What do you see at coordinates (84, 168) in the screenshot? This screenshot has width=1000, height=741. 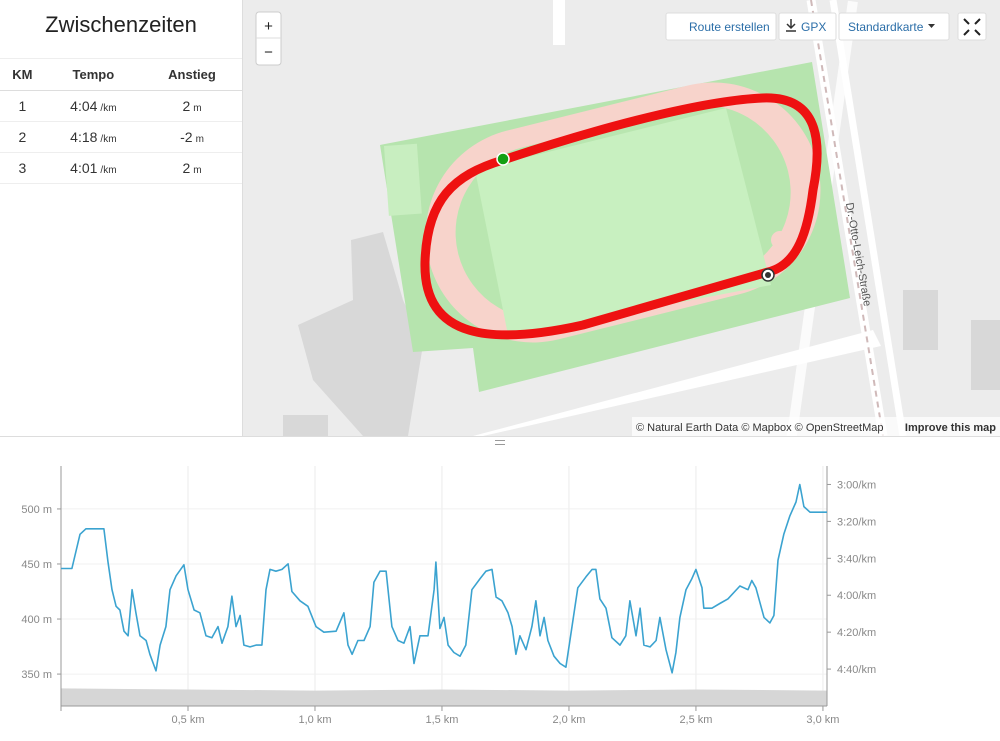 I see `value: 4:01` at bounding box center [84, 168].